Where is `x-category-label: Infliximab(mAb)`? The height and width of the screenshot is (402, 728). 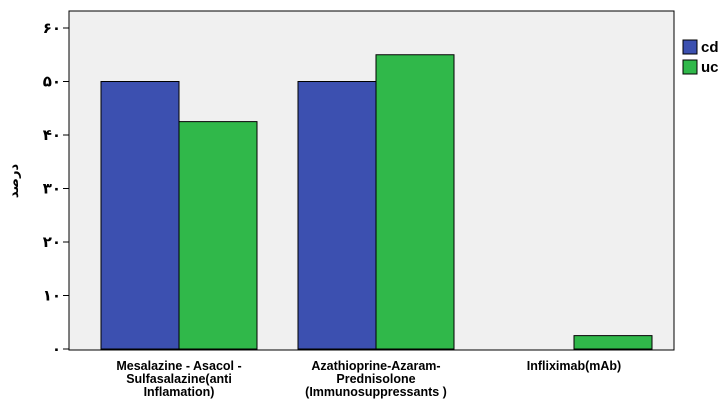 x-category-label: Infliximab(mAb) is located at coordinates (574, 366).